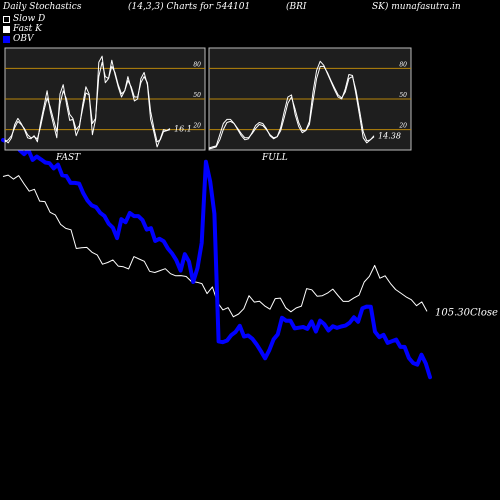 This screenshot has width=500, height=500. I want to click on fast-title: FAST, so click(68, 158).